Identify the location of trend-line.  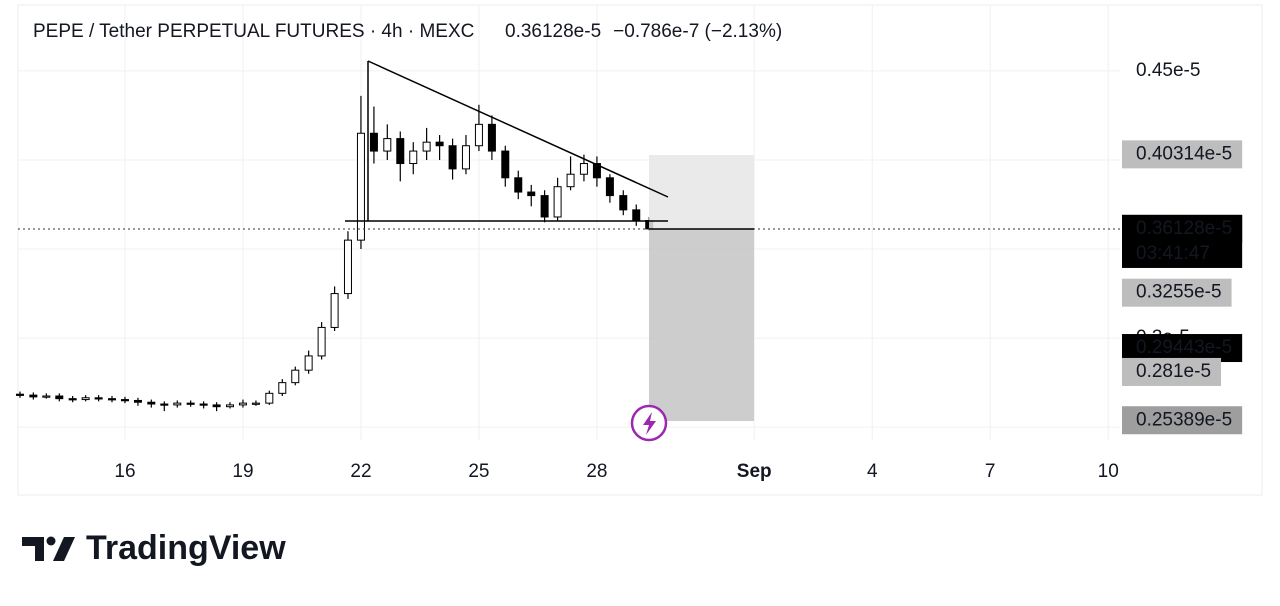
(518, 129).